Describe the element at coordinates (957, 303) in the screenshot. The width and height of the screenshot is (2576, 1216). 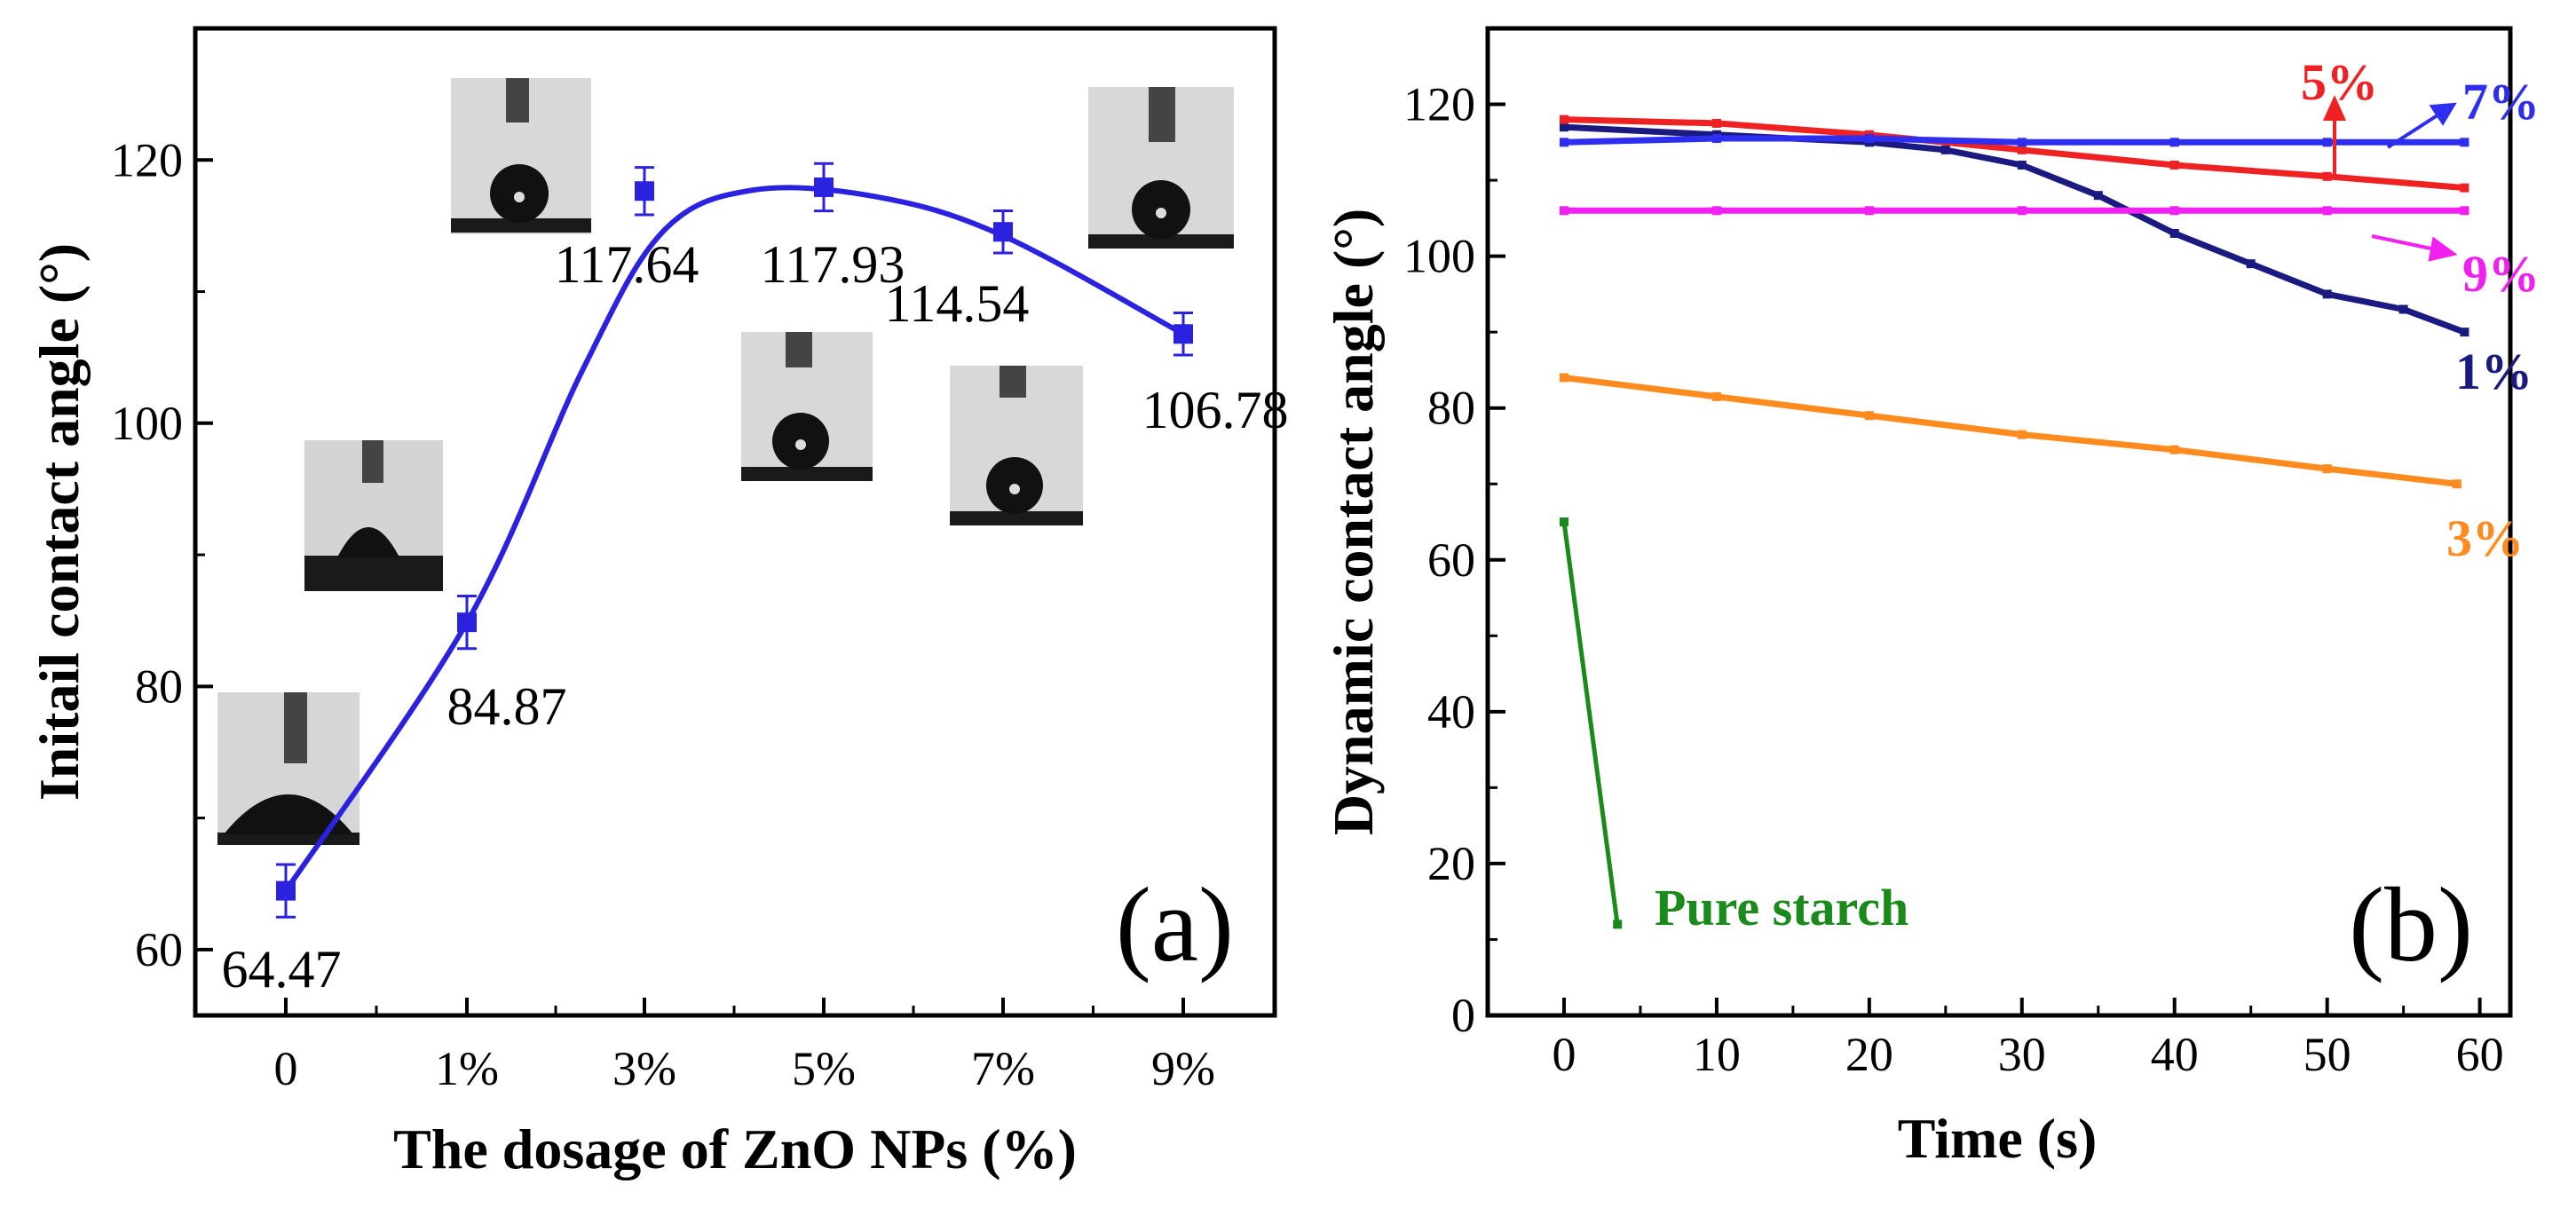
I see `panel-a-data-label: 114.54` at that location.